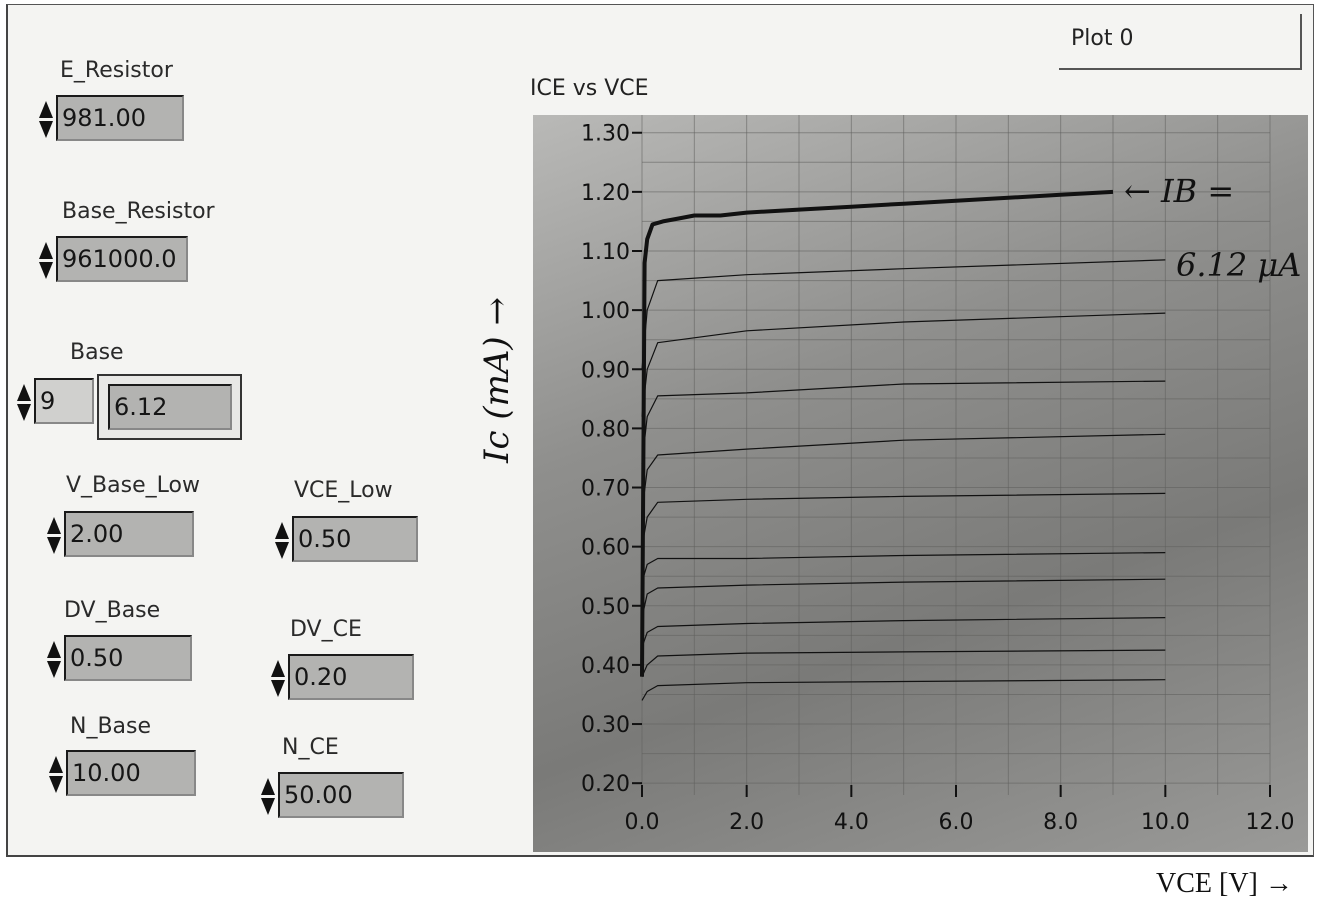 Image resolution: width=1321 pixels, height=906 pixels. I want to click on y-axis-handwritten-label: Ic (mA) →, so click(497, 383).